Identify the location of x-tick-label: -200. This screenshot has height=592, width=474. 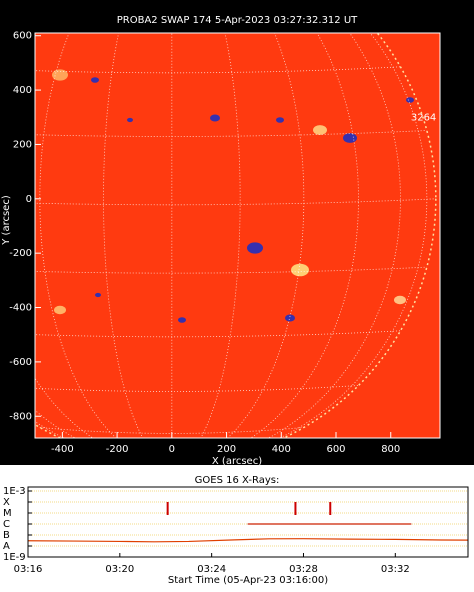
(117, 449).